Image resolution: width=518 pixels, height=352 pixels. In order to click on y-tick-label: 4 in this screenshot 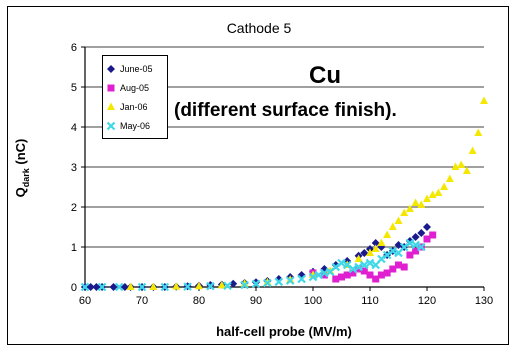, I will do `click(74, 128)`.